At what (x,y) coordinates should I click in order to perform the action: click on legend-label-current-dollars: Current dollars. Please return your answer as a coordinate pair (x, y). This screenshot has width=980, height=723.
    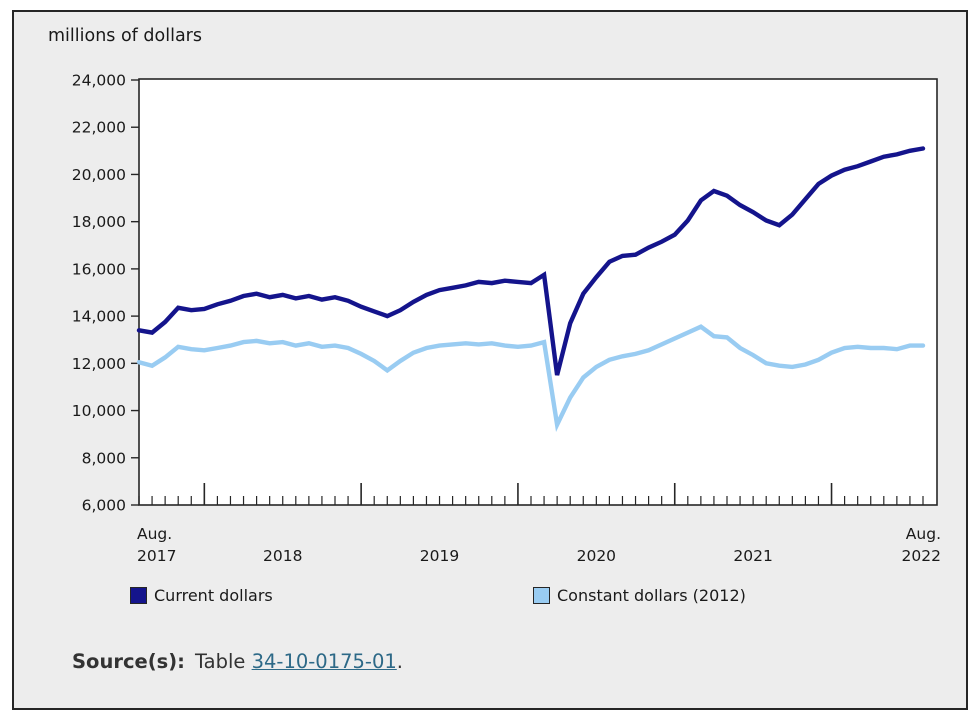
    Looking at the image, I should click on (213, 595).